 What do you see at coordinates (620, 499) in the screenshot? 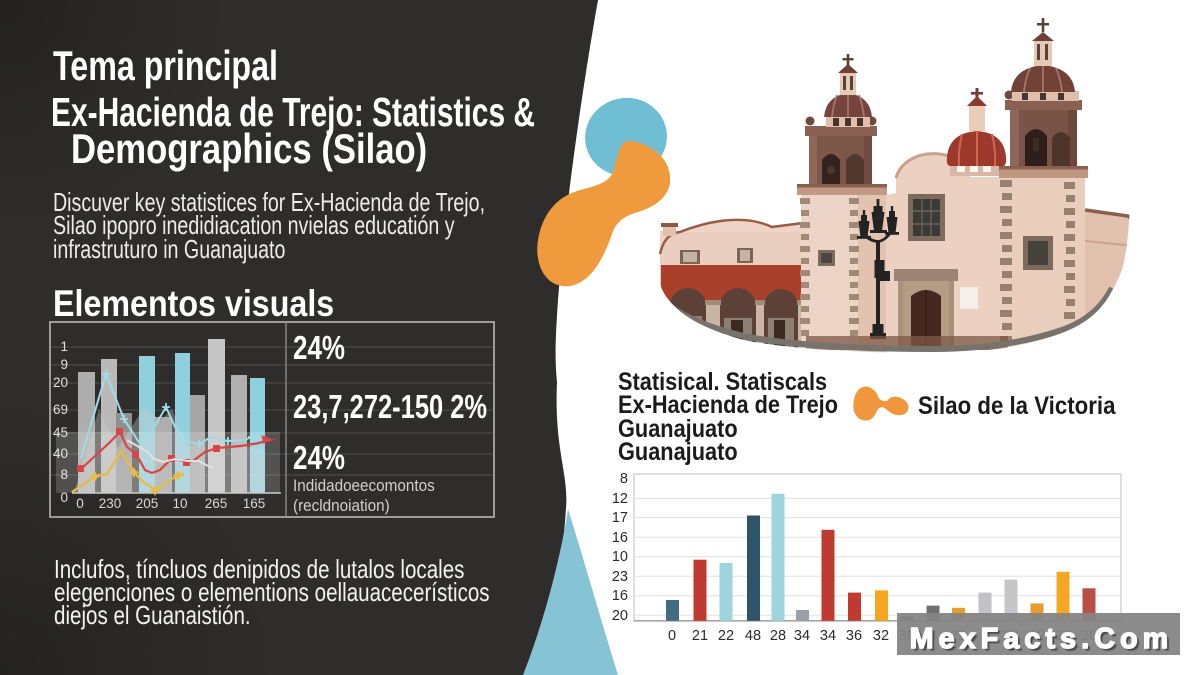
I see `svg-text: 12` at bounding box center [620, 499].